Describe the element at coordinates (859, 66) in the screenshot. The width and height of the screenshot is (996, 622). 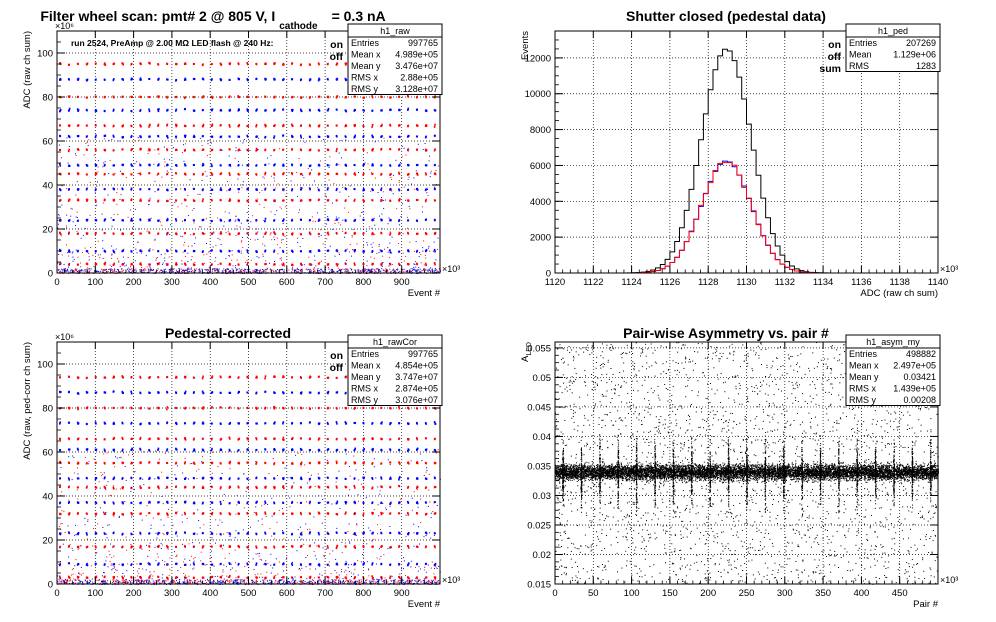
I see `stats-label: RMS` at that location.